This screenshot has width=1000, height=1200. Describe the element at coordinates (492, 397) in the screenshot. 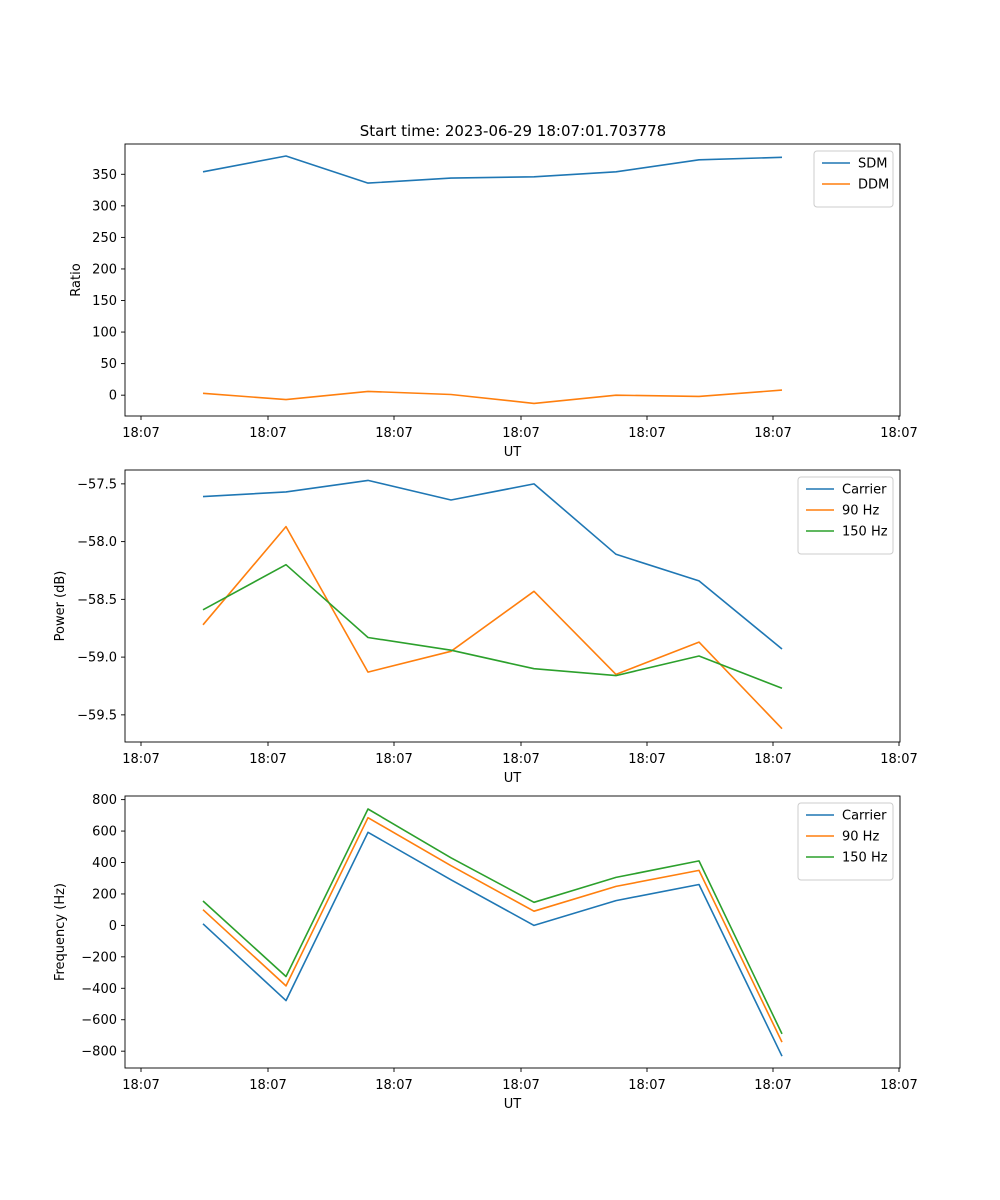

I see `series-line-ddm` at that location.